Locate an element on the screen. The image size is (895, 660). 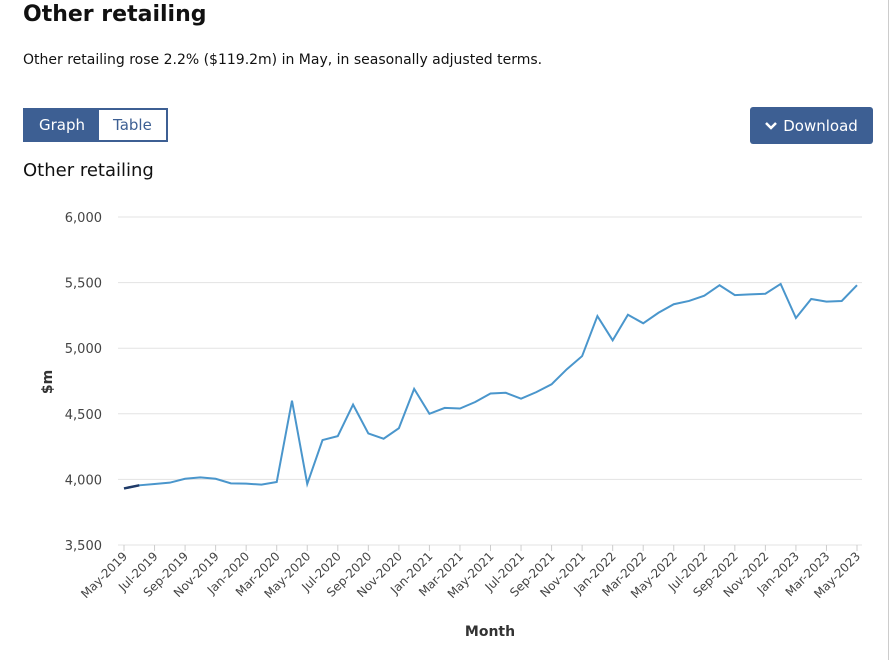
y-tick-label: 3,500 is located at coordinates (83, 546).